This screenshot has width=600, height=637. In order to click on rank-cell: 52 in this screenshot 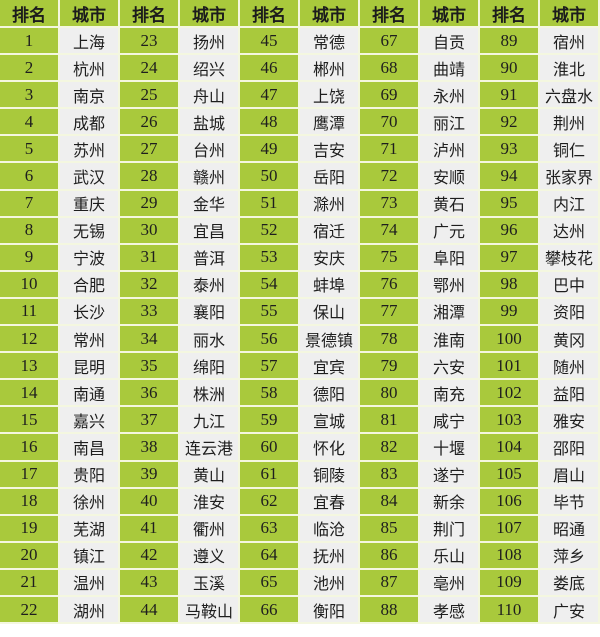, I will do `click(270, 231)`.